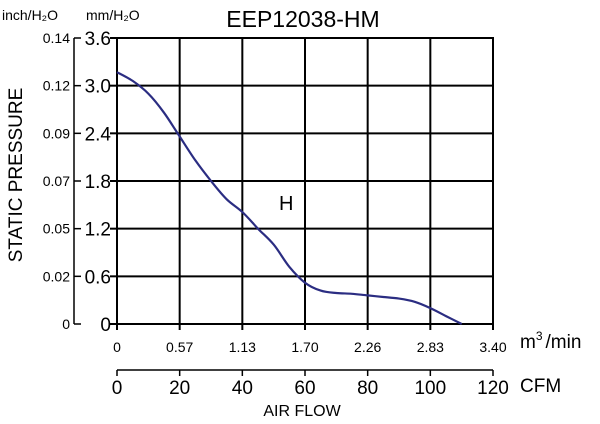 Image resolution: width=600 pixels, height=424 pixels. I want to click on x-m3-tick-label: 0.57, so click(179, 347).